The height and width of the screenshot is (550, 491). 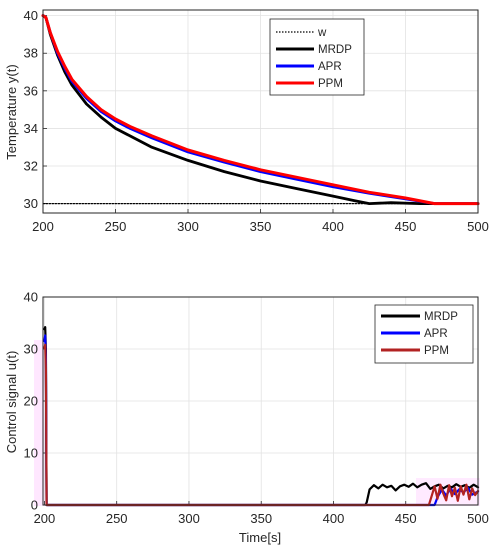 What do you see at coordinates (333, 226) in the screenshot?
I see `top-x-tick-label: 400` at bounding box center [333, 226].